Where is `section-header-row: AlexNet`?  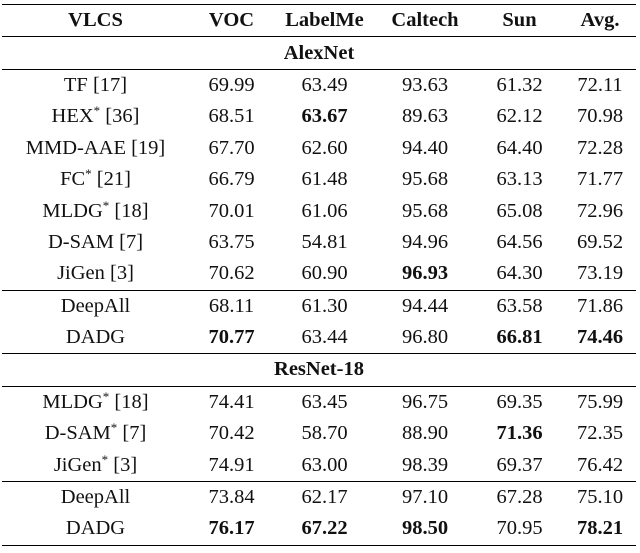 section-header-row: AlexNet is located at coordinates (319, 53).